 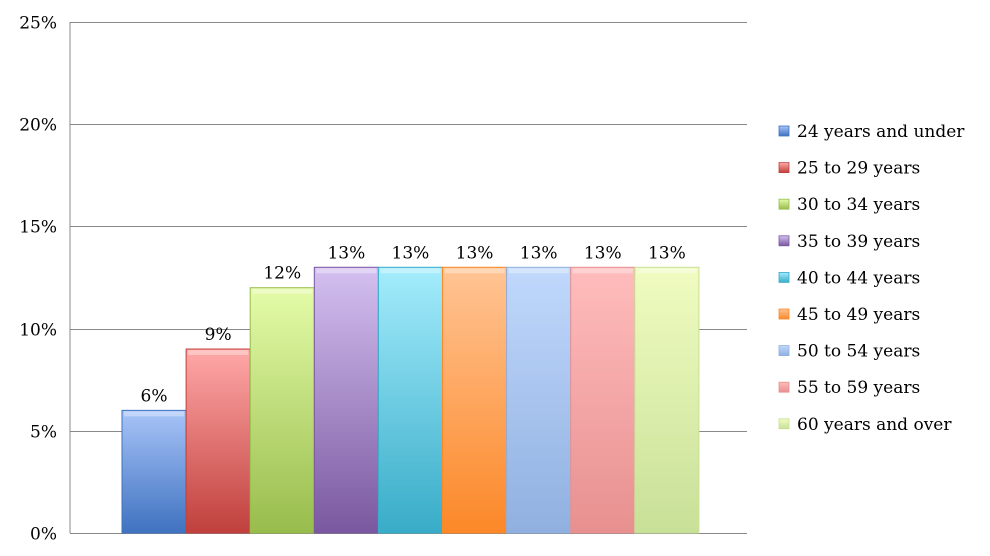 What do you see at coordinates (858, 205) in the screenshot?
I see `legend-label: 30 to 34 years` at bounding box center [858, 205].